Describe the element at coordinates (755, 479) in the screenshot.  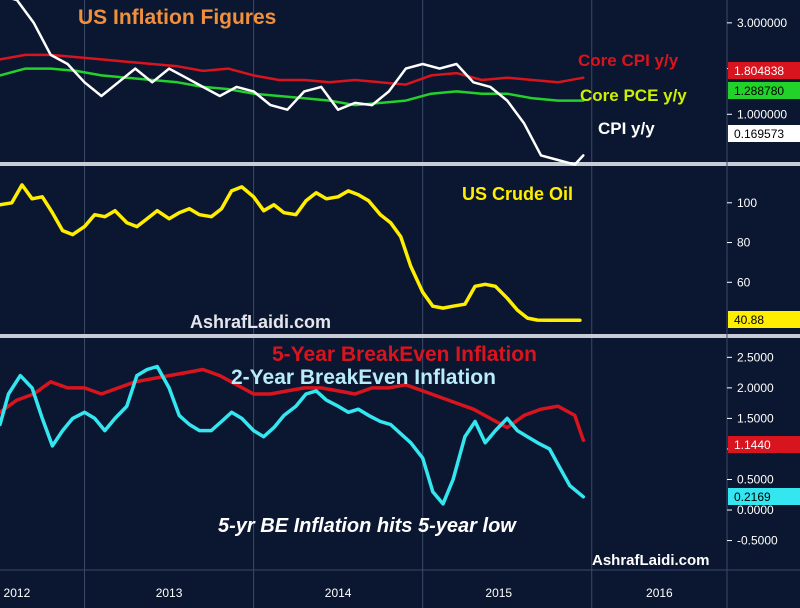
I see `y-tick-label: 0.5000` at that location.